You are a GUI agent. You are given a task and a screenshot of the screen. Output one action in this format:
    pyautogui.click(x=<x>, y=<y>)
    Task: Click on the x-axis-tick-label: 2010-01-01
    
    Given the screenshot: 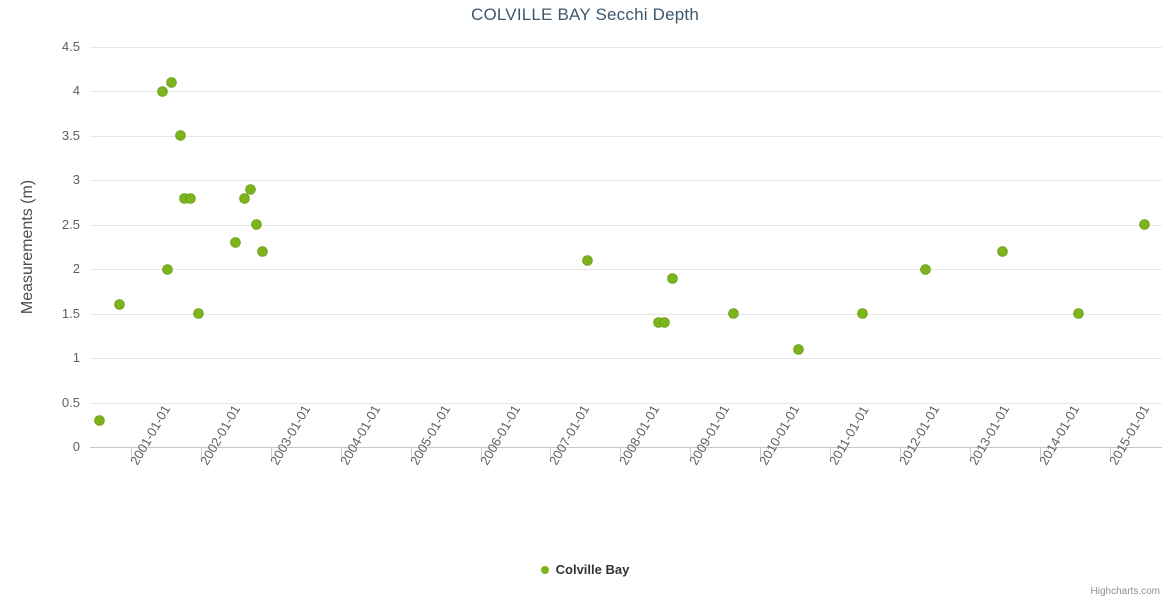 What is the action you would take?
    pyautogui.click(x=779, y=435)
    